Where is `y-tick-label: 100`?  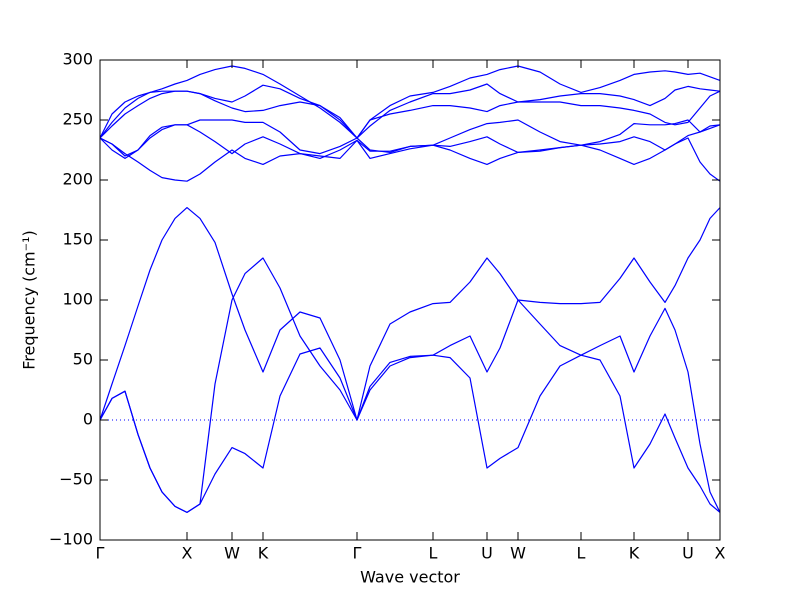 y-tick-label: 100 is located at coordinates (77, 299).